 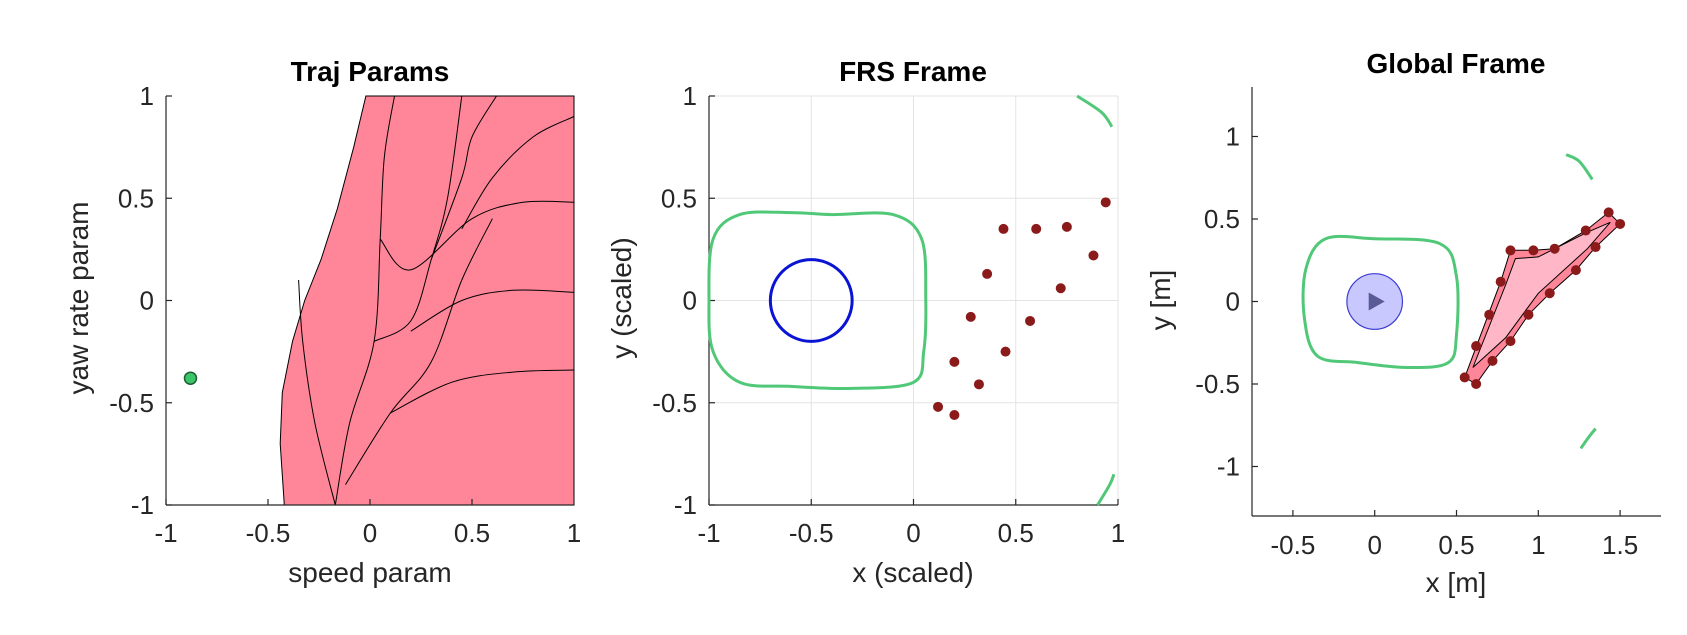 I want to click on p1-xtick-label-0: -1, so click(x=165, y=533).